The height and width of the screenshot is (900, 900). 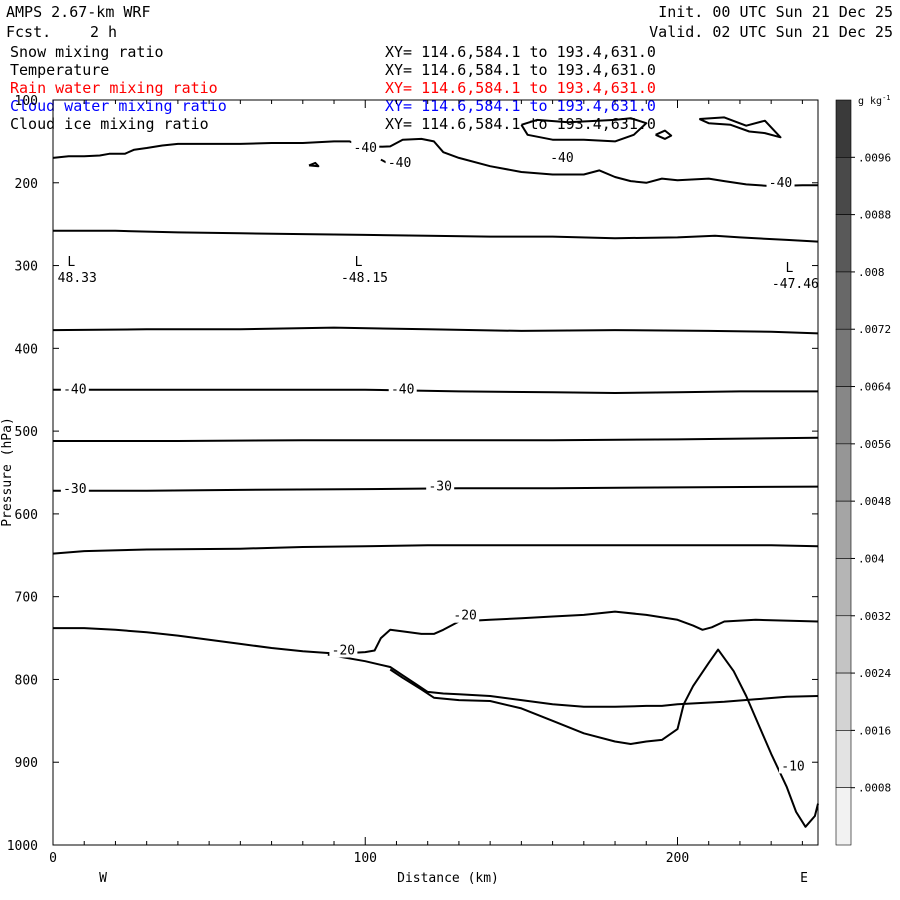 I want to click on x-tick-label: 200, so click(x=677, y=858).